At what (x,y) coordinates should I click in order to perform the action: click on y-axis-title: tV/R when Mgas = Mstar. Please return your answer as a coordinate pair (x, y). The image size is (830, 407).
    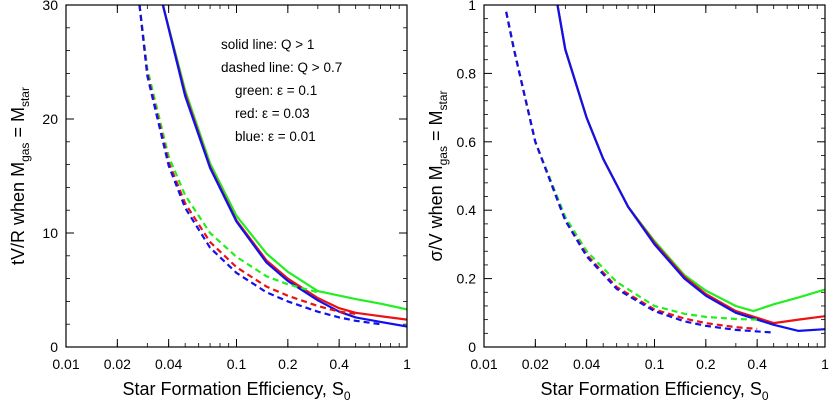
    Looking at the image, I should click on (20, 176).